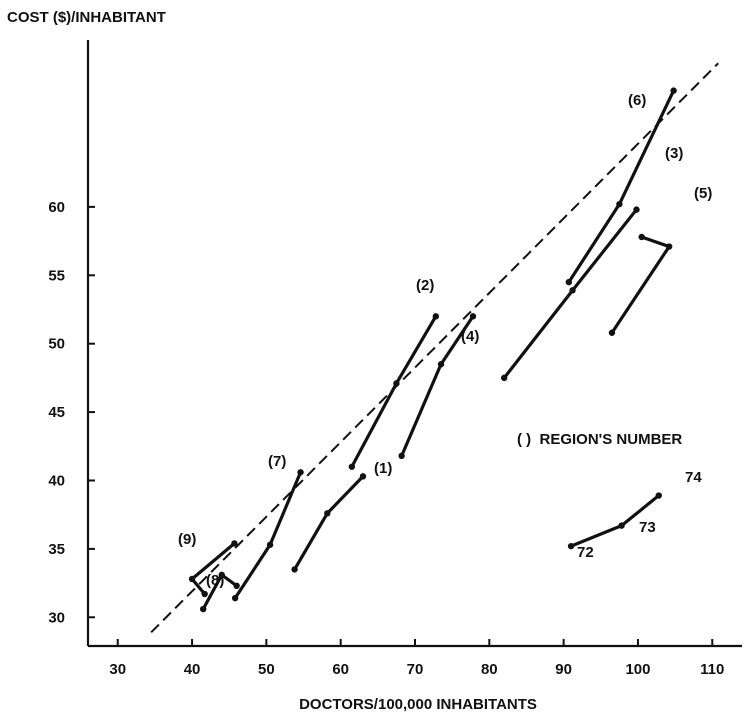 This screenshot has height=717, width=749. Describe the element at coordinates (340, 669) in the screenshot. I see `x-tick-label: 60` at that location.